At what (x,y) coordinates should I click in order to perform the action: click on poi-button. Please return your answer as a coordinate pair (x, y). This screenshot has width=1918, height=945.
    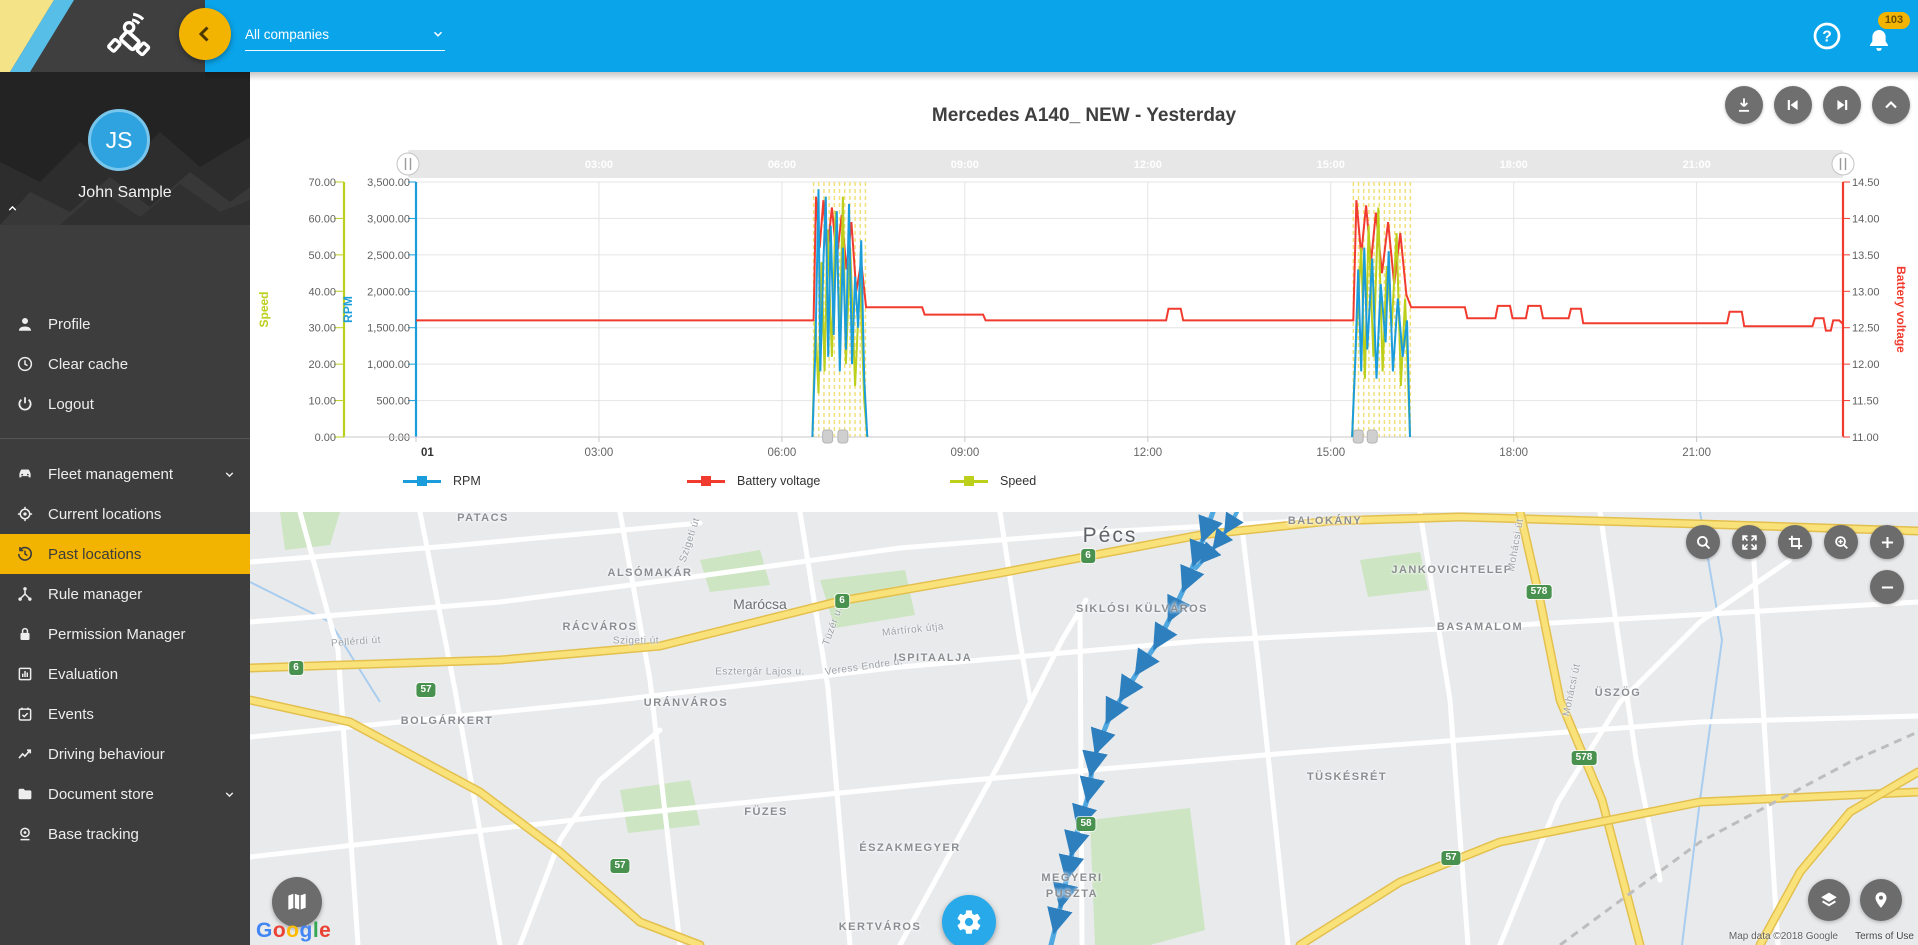
    Looking at the image, I should click on (1881, 900).